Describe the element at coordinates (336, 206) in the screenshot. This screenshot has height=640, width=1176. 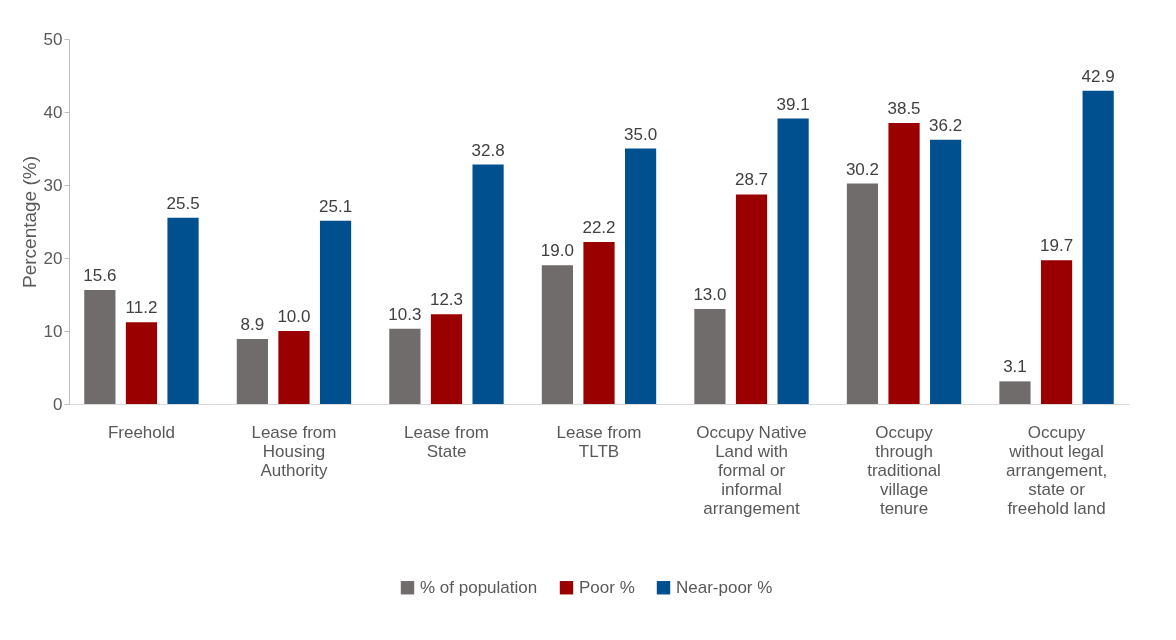
I see `data-label: 25.1` at that location.